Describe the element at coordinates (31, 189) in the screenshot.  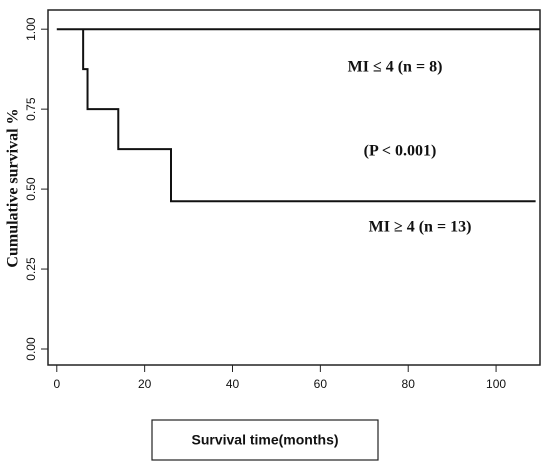
I see `y-tick-label: 0.50` at that location.